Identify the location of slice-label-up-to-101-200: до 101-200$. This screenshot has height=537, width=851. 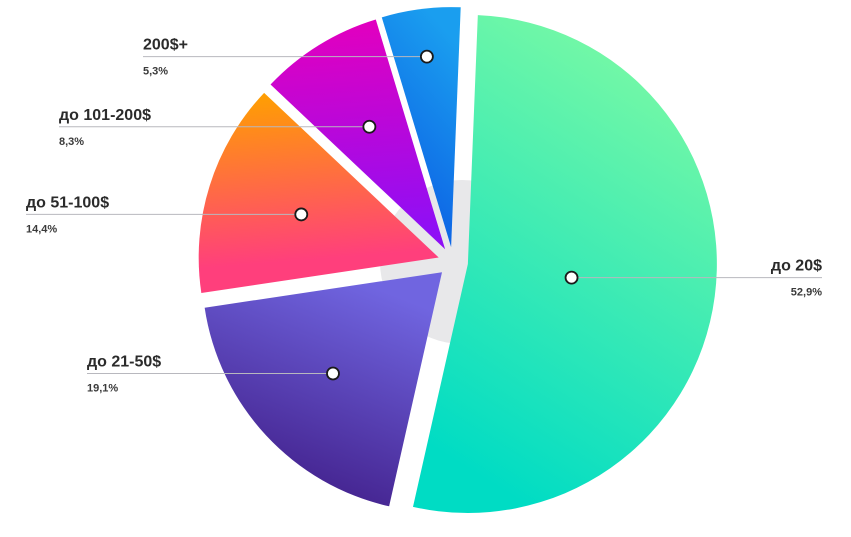
(105, 115).